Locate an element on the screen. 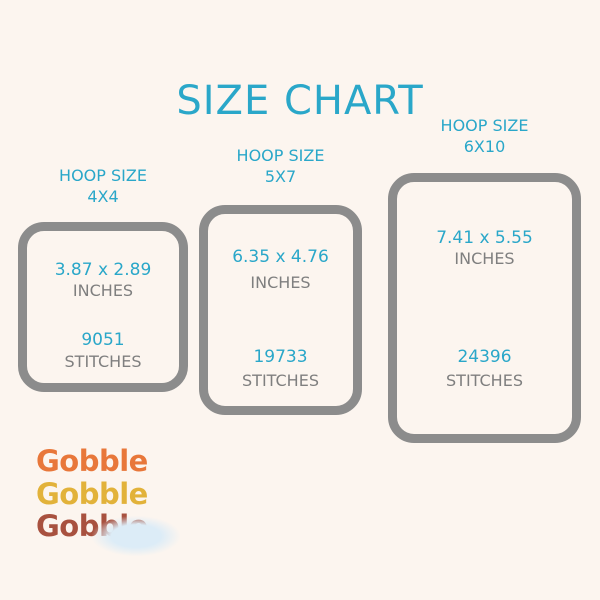 This screenshot has height=600, width=600. hoop-frame-6x10 is located at coordinates (484, 308).